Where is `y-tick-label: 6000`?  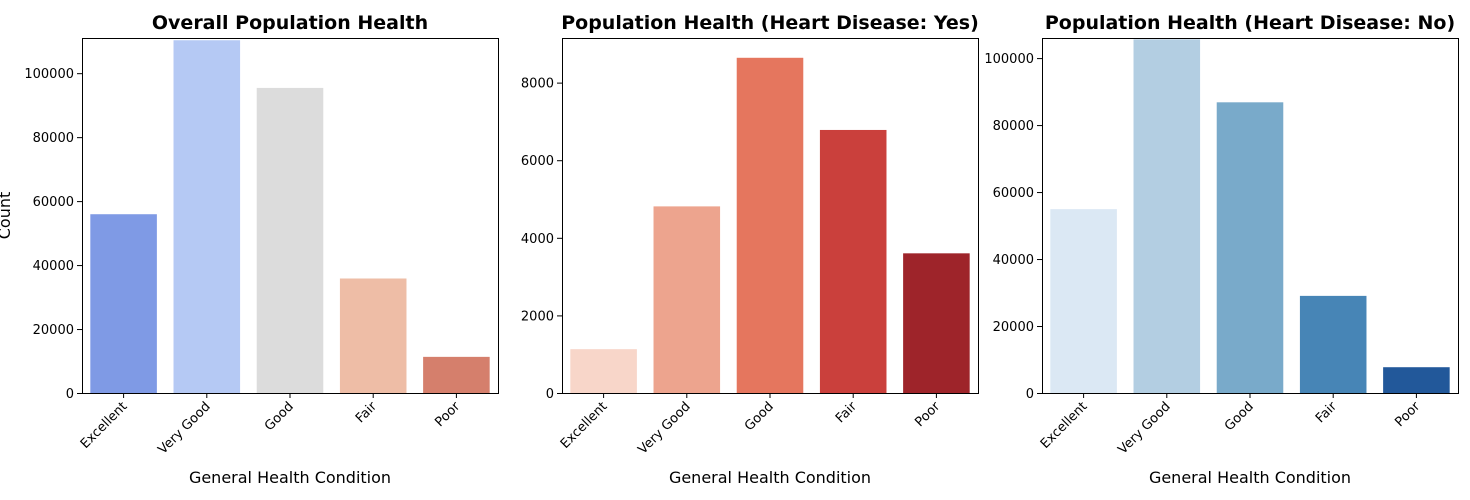 y-tick-label: 6000 is located at coordinates (537, 161).